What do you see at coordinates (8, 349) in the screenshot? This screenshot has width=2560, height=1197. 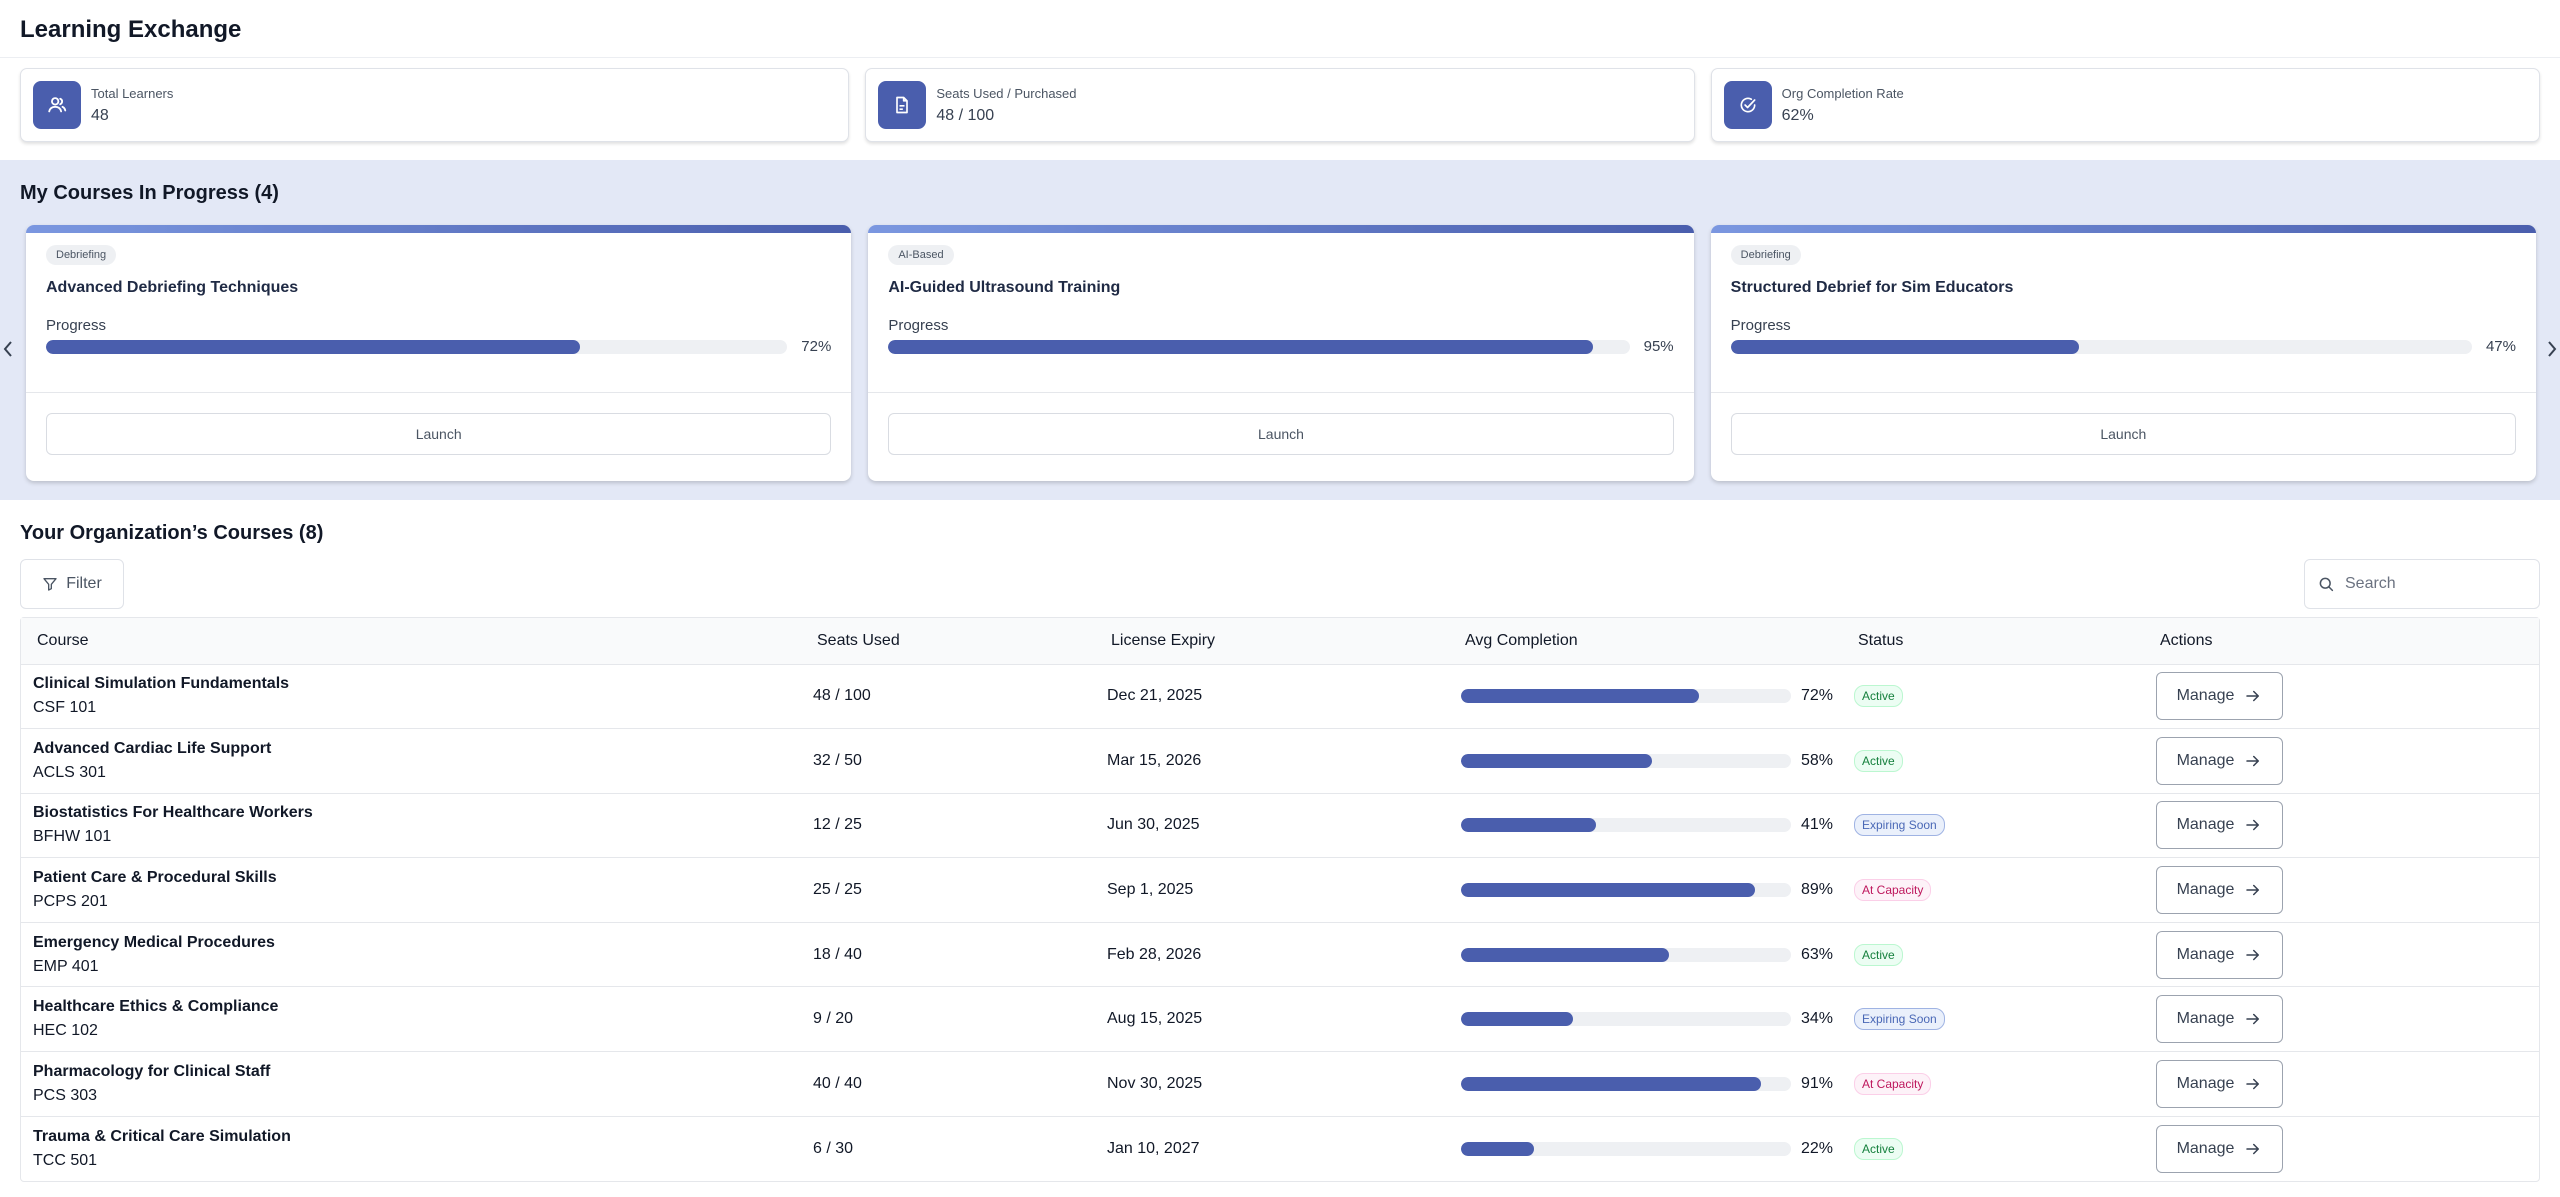 I see `carousel-prev-button` at bounding box center [8, 349].